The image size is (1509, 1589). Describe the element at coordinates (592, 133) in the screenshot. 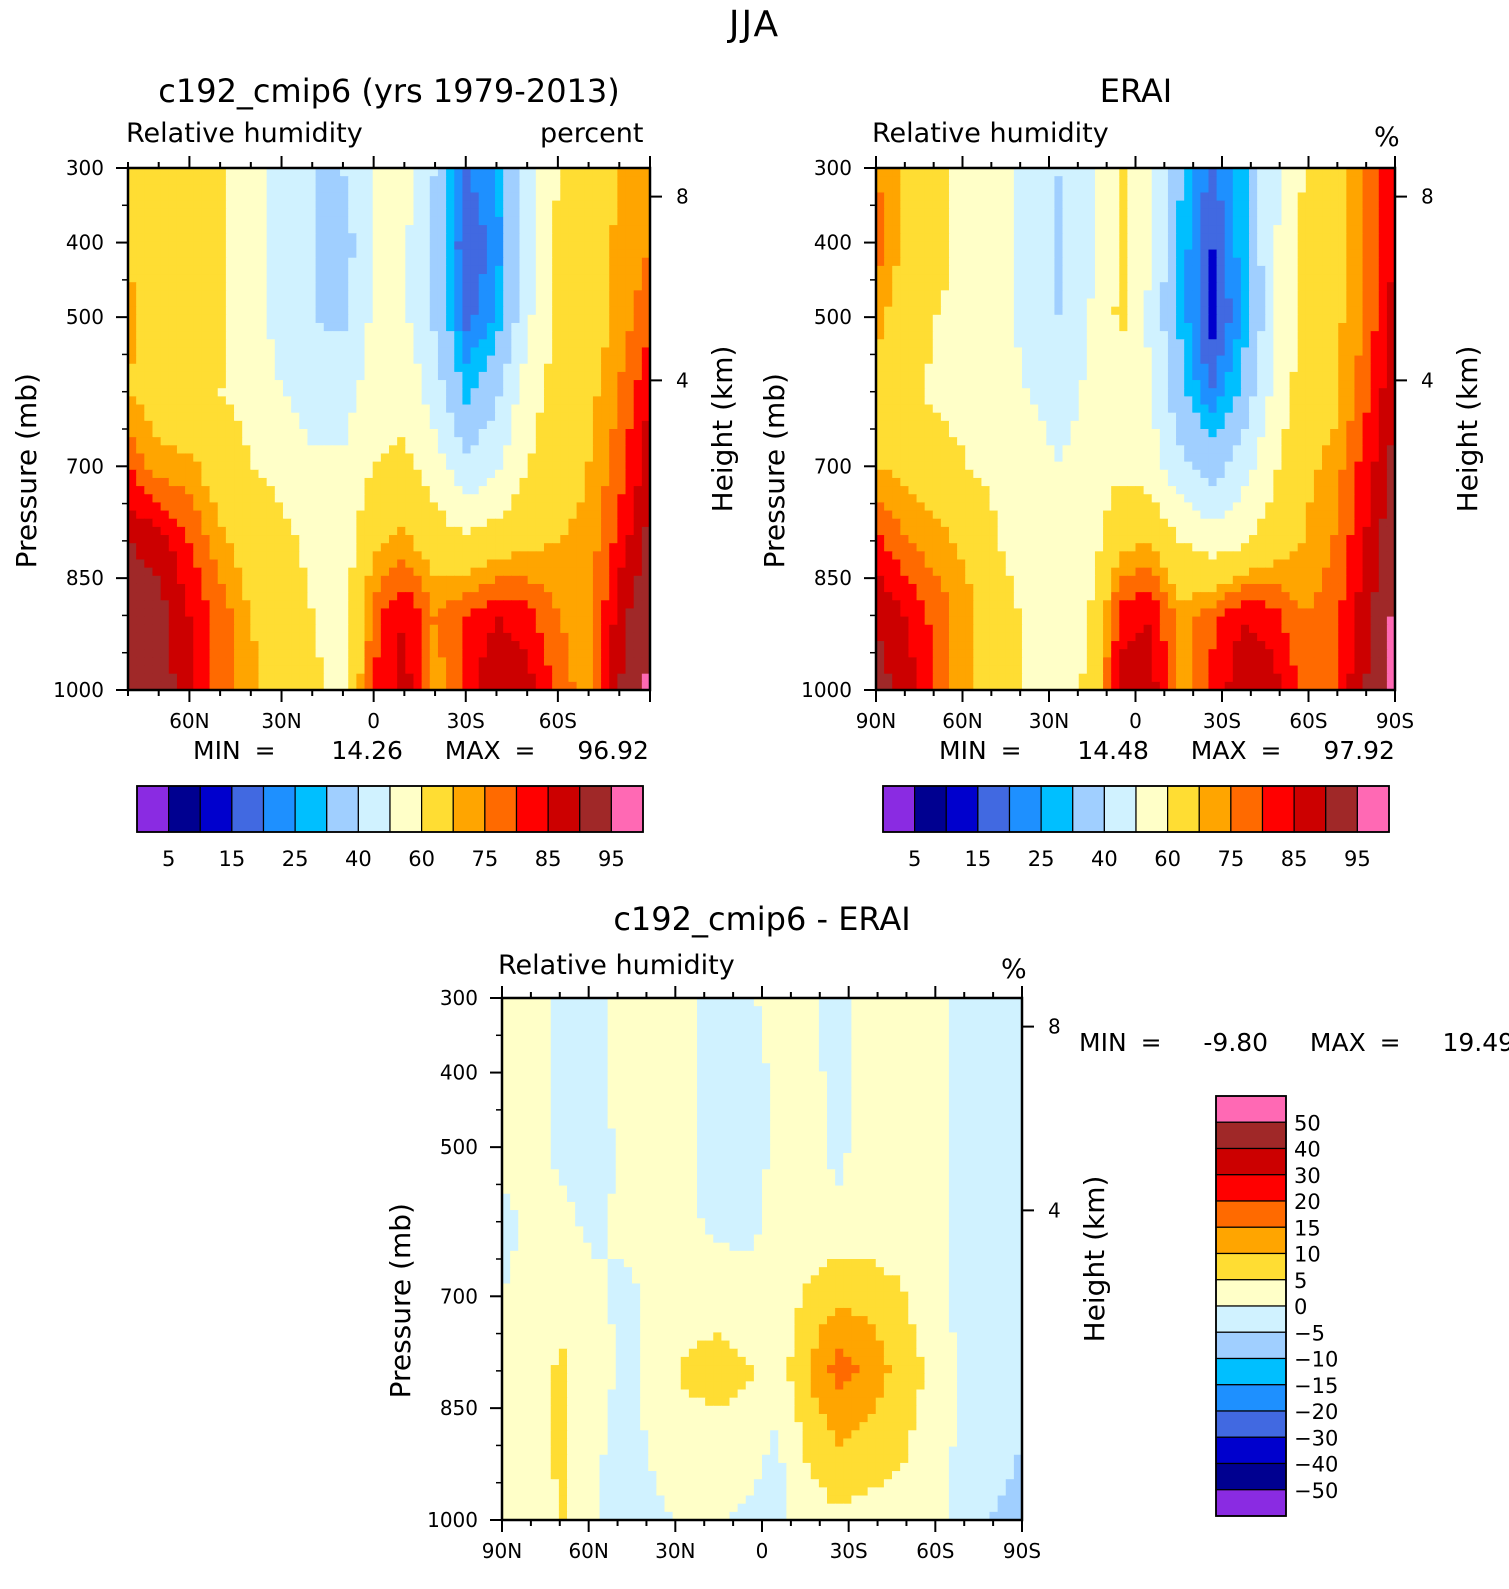

I see `panel1-units-label: percent` at that location.